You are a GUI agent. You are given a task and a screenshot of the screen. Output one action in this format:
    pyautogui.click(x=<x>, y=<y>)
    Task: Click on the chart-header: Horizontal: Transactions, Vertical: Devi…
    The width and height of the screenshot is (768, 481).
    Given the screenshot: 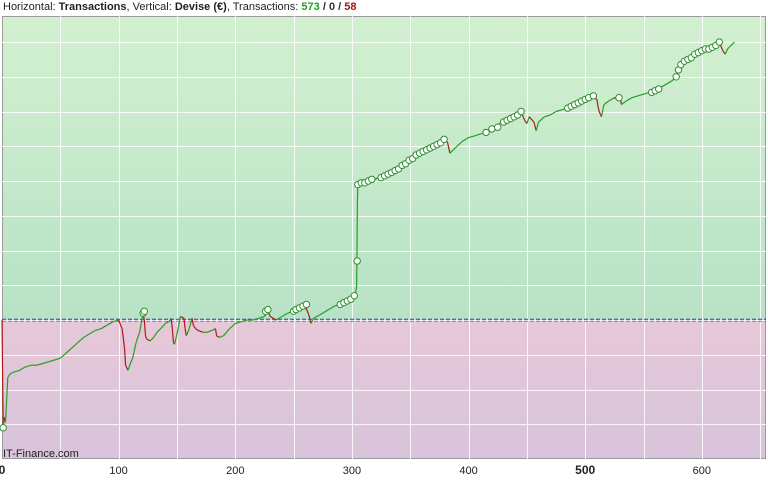 What is the action you would take?
    pyautogui.click(x=180, y=7)
    